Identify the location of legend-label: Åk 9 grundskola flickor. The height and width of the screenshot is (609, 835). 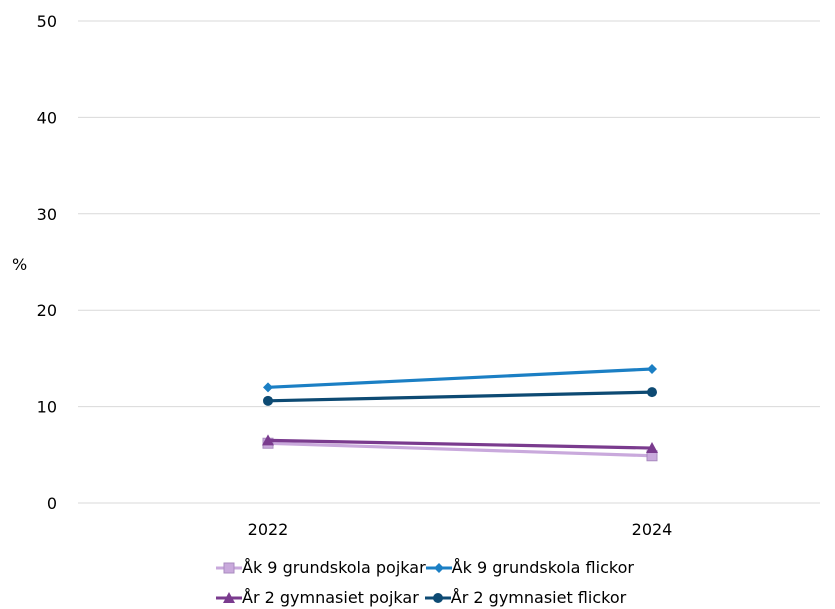
(542, 567).